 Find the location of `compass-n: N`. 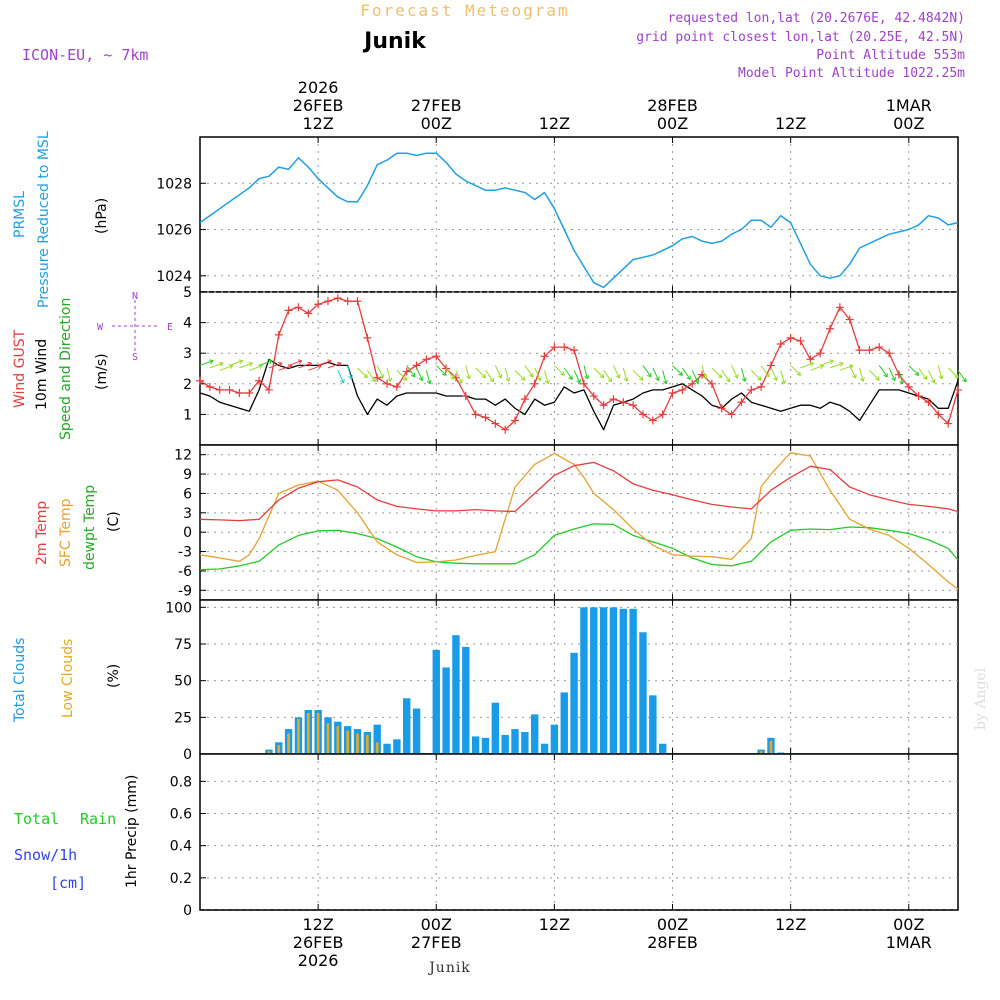

compass-n: N is located at coordinates (135, 296).